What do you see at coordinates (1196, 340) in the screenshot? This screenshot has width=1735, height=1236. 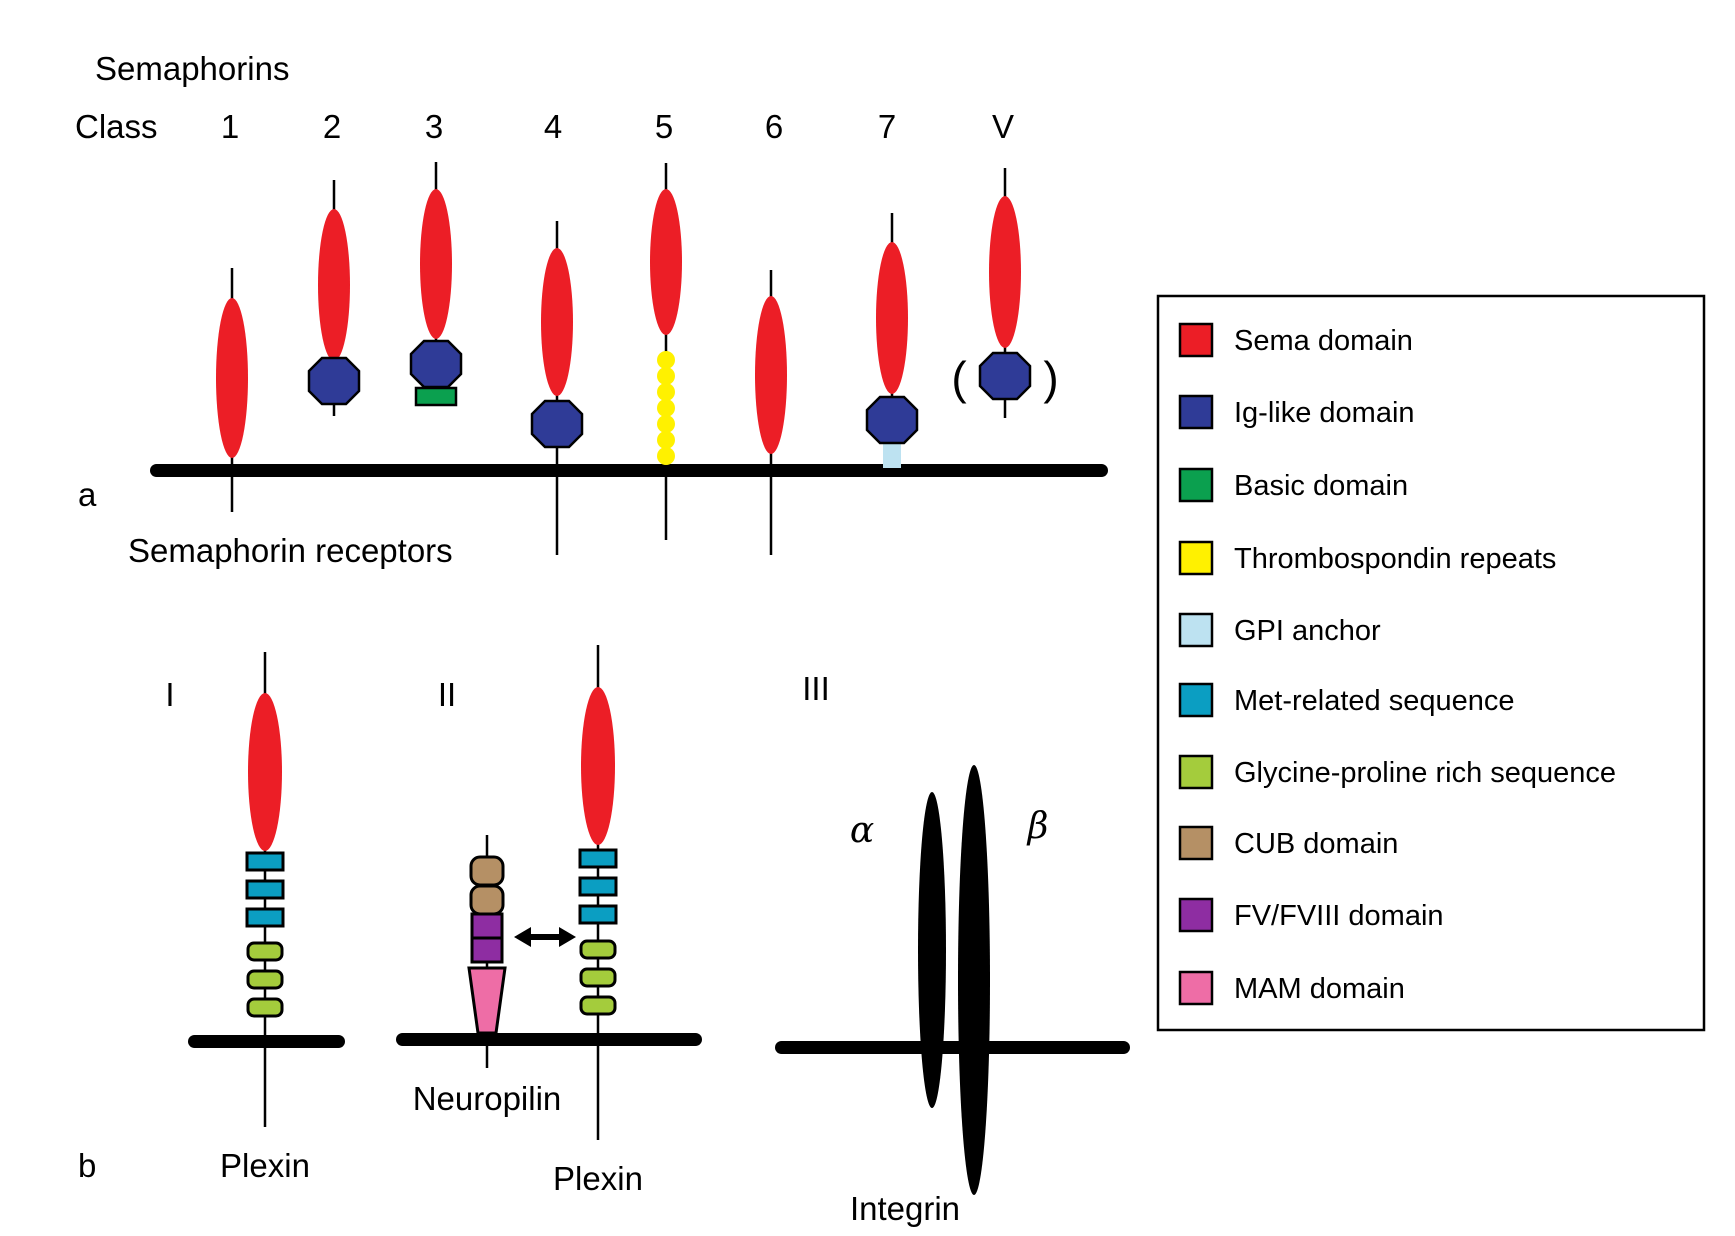 I see `legend-swatch-sema` at bounding box center [1196, 340].